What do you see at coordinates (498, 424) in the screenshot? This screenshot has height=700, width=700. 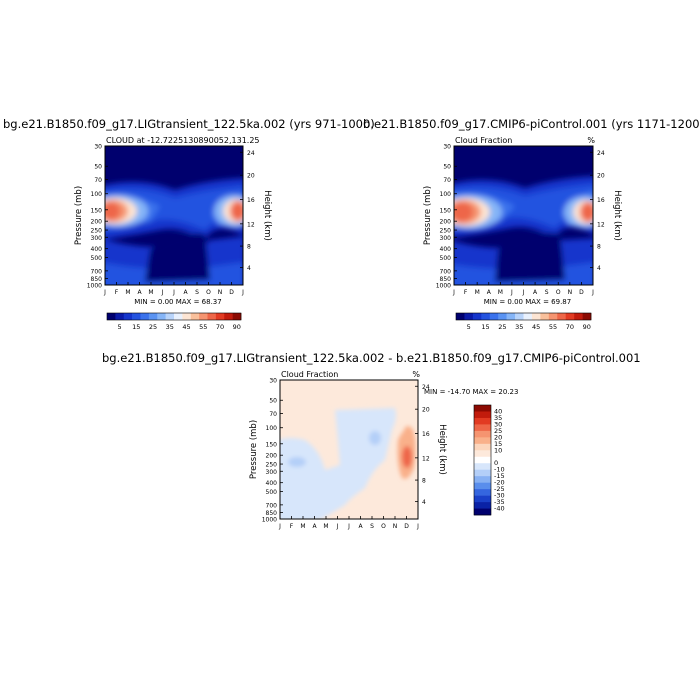 I see `colorbar-label: 30` at bounding box center [498, 424].